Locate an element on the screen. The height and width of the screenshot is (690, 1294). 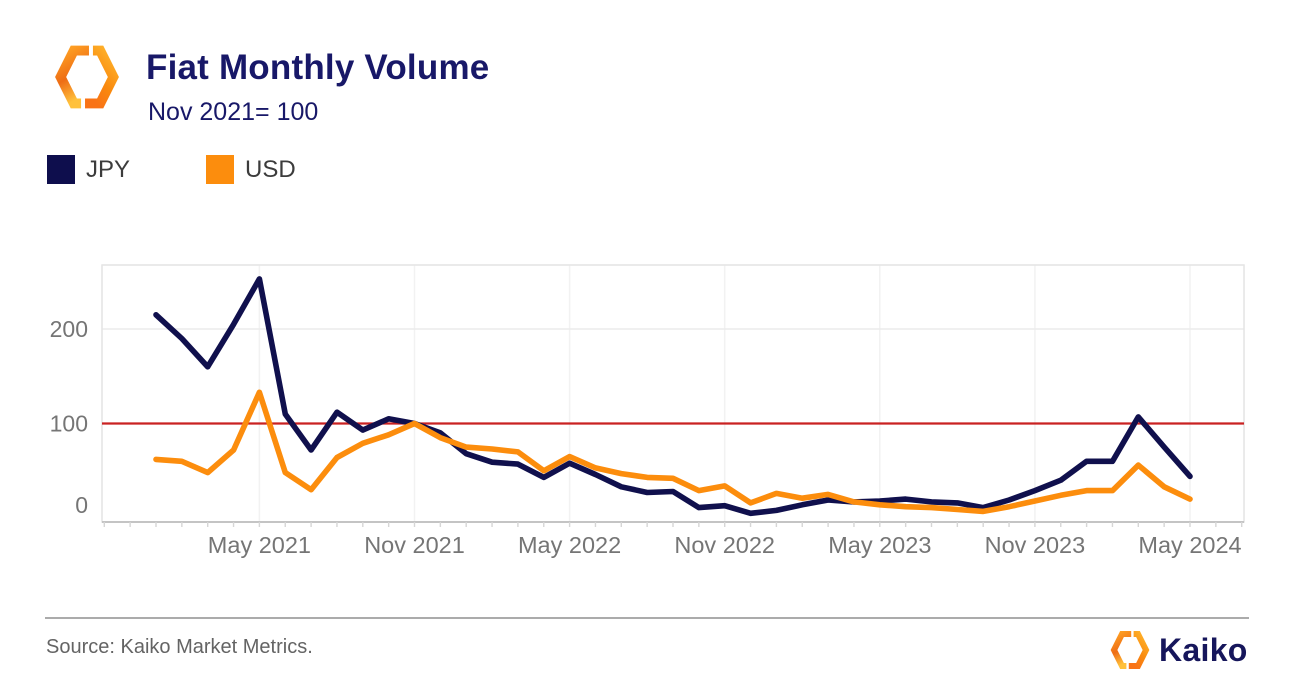
kaiko-logo-icon is located at coordinates (87, 77).